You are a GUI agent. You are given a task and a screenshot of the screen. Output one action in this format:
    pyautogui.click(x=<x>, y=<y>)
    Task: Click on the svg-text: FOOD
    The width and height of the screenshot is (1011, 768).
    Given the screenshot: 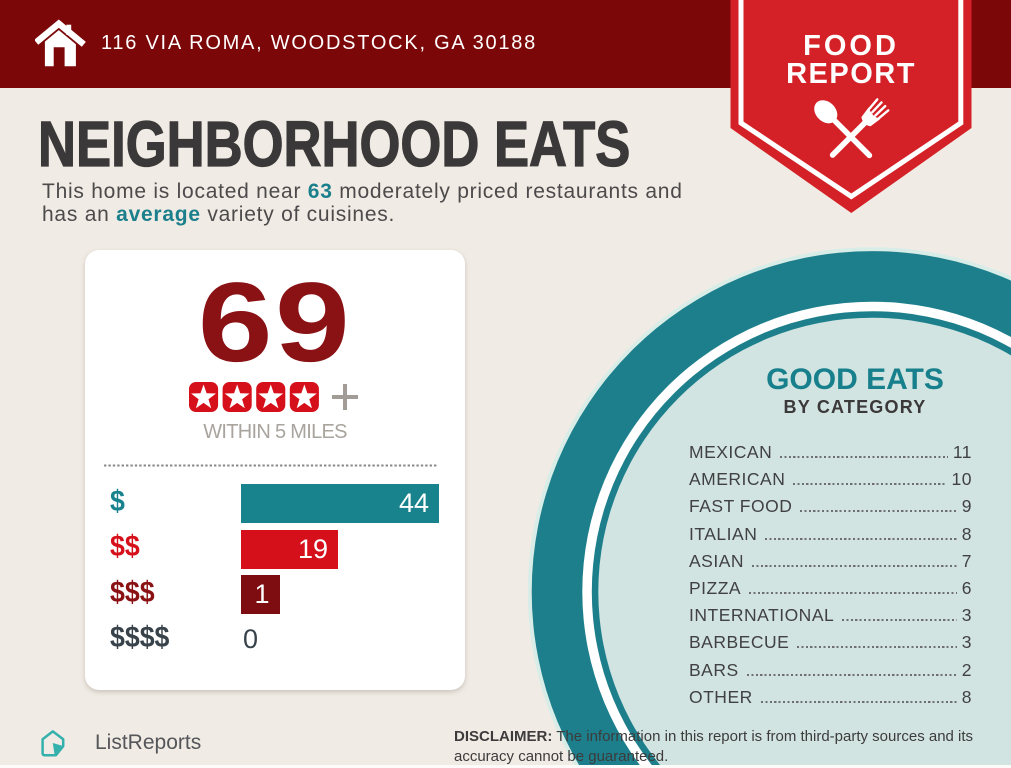 What is the action you would take?
    pyautogui.click(x=851, y=46)
    